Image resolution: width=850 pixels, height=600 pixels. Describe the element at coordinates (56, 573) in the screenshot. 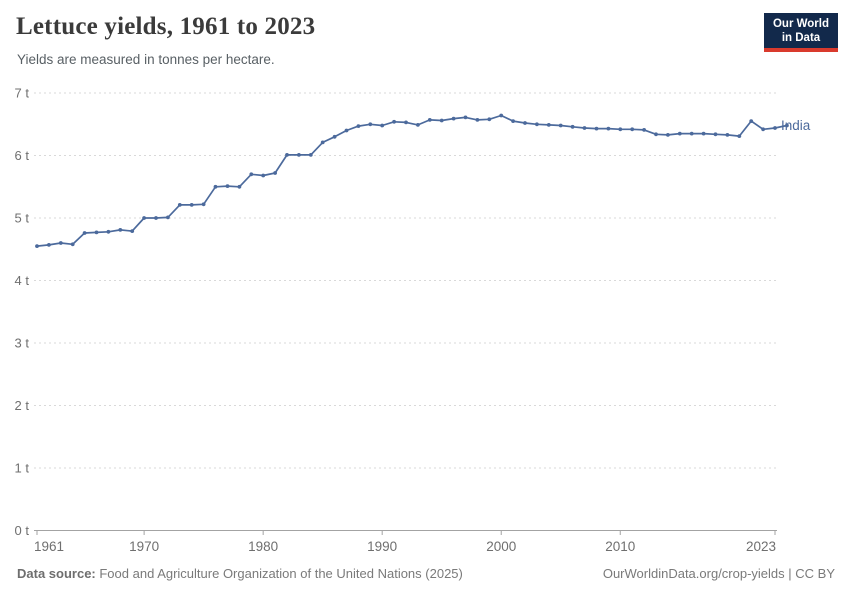

I see `data-source-label: Data source:` at that location.